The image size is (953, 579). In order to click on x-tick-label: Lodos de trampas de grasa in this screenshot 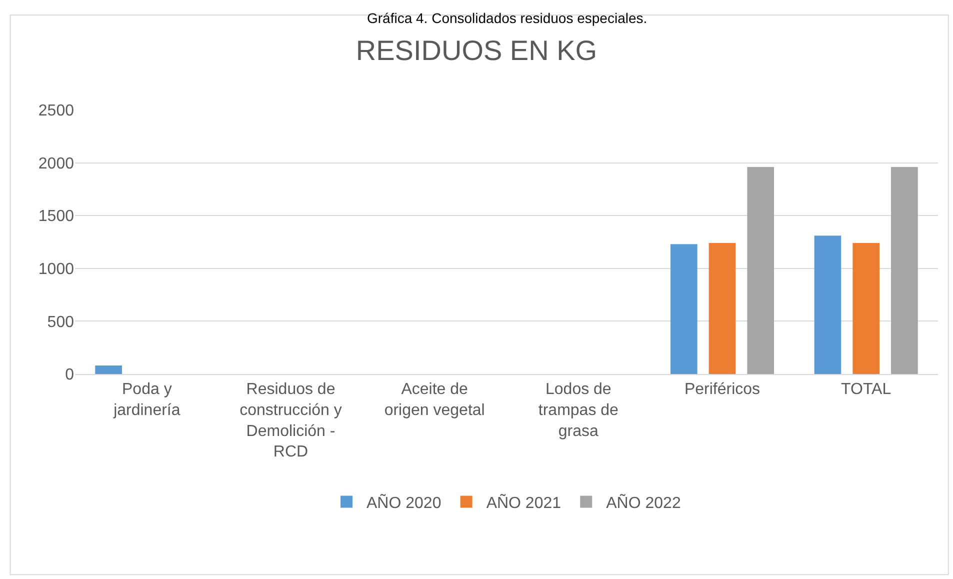, I will do `click(578, 410)`.